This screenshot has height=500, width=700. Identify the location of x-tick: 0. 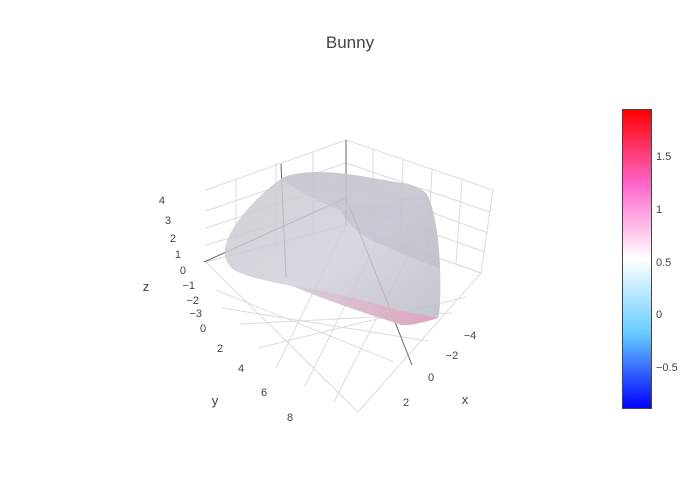
(431, 378).